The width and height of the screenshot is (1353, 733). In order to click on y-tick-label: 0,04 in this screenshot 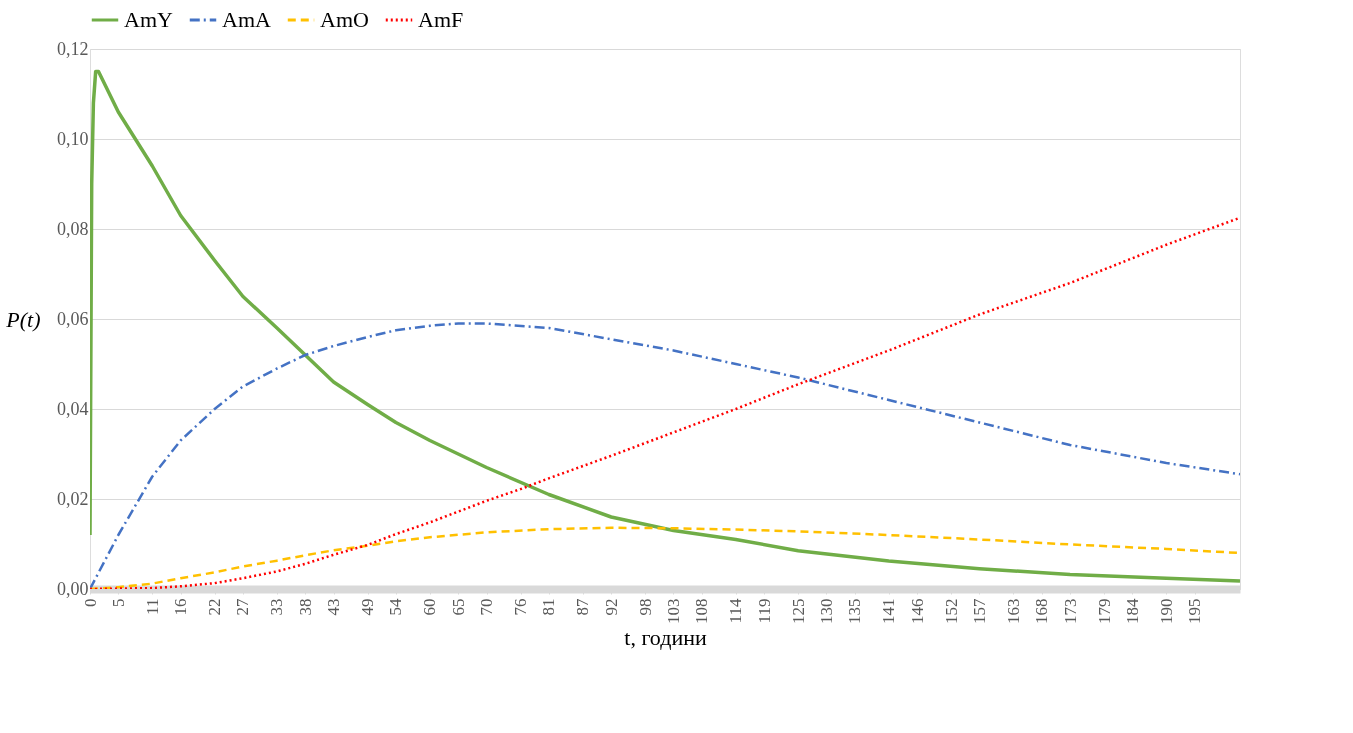, I will do `click(73, 408)`.